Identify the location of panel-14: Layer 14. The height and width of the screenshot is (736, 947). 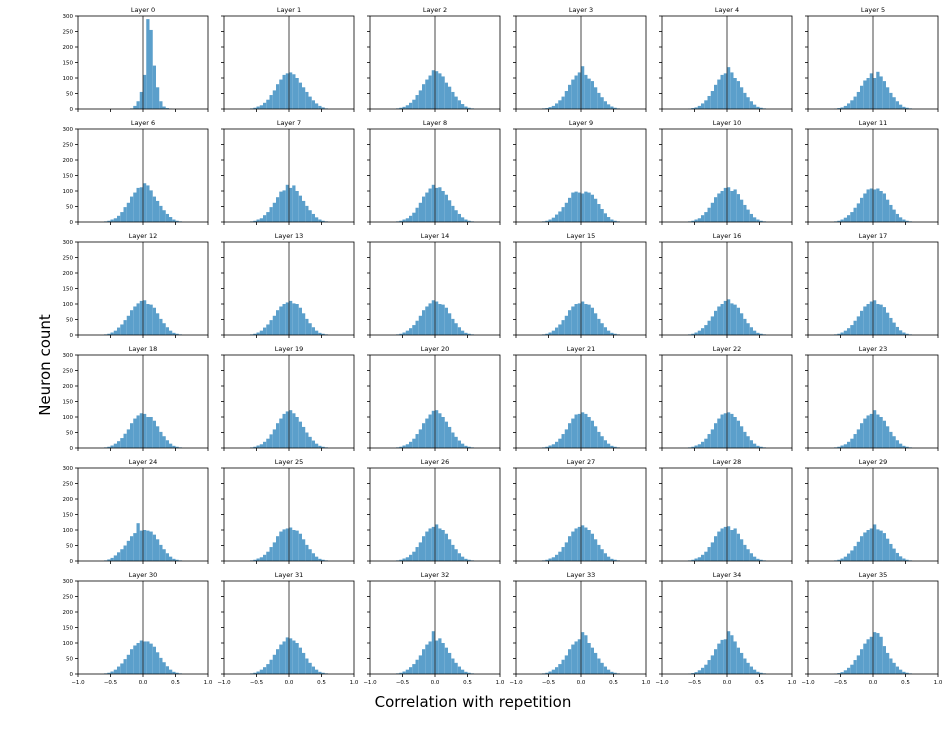
(434, 285).